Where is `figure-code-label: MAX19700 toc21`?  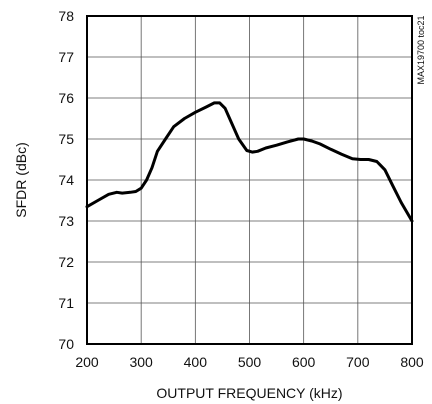
figure-code-label: MAX19700 toc21 is located at coordinates (421, 49).